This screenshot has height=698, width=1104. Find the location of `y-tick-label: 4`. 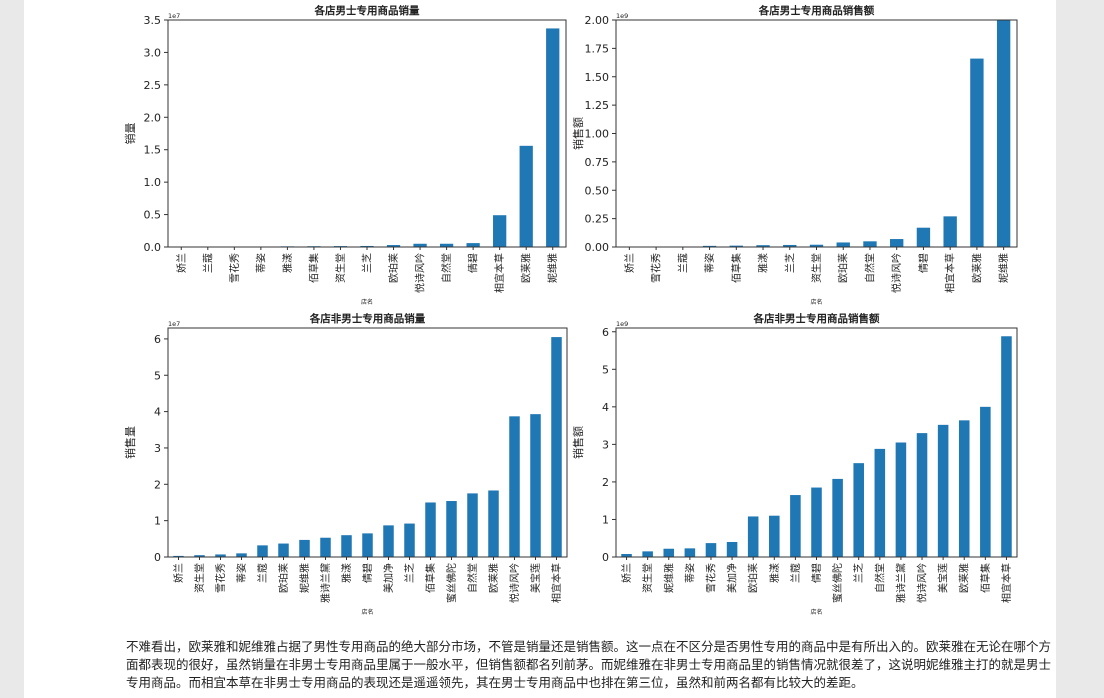

y-tick-label: 4 is located at coordinates (157, 412).